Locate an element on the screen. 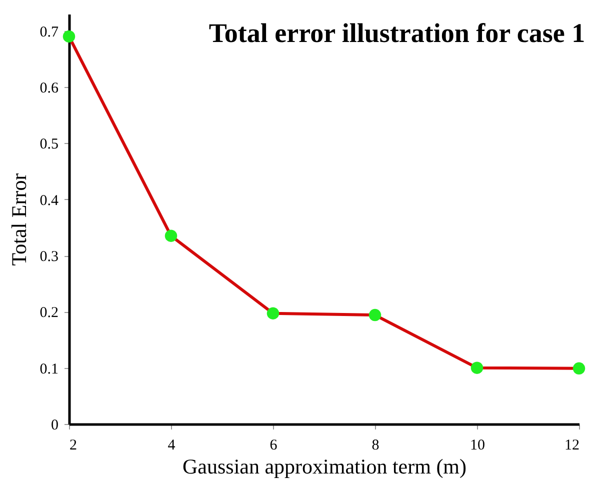 This screenshot has width=595, height=492. y-tick-label: 0.1 is located at coordinates (49, 369).